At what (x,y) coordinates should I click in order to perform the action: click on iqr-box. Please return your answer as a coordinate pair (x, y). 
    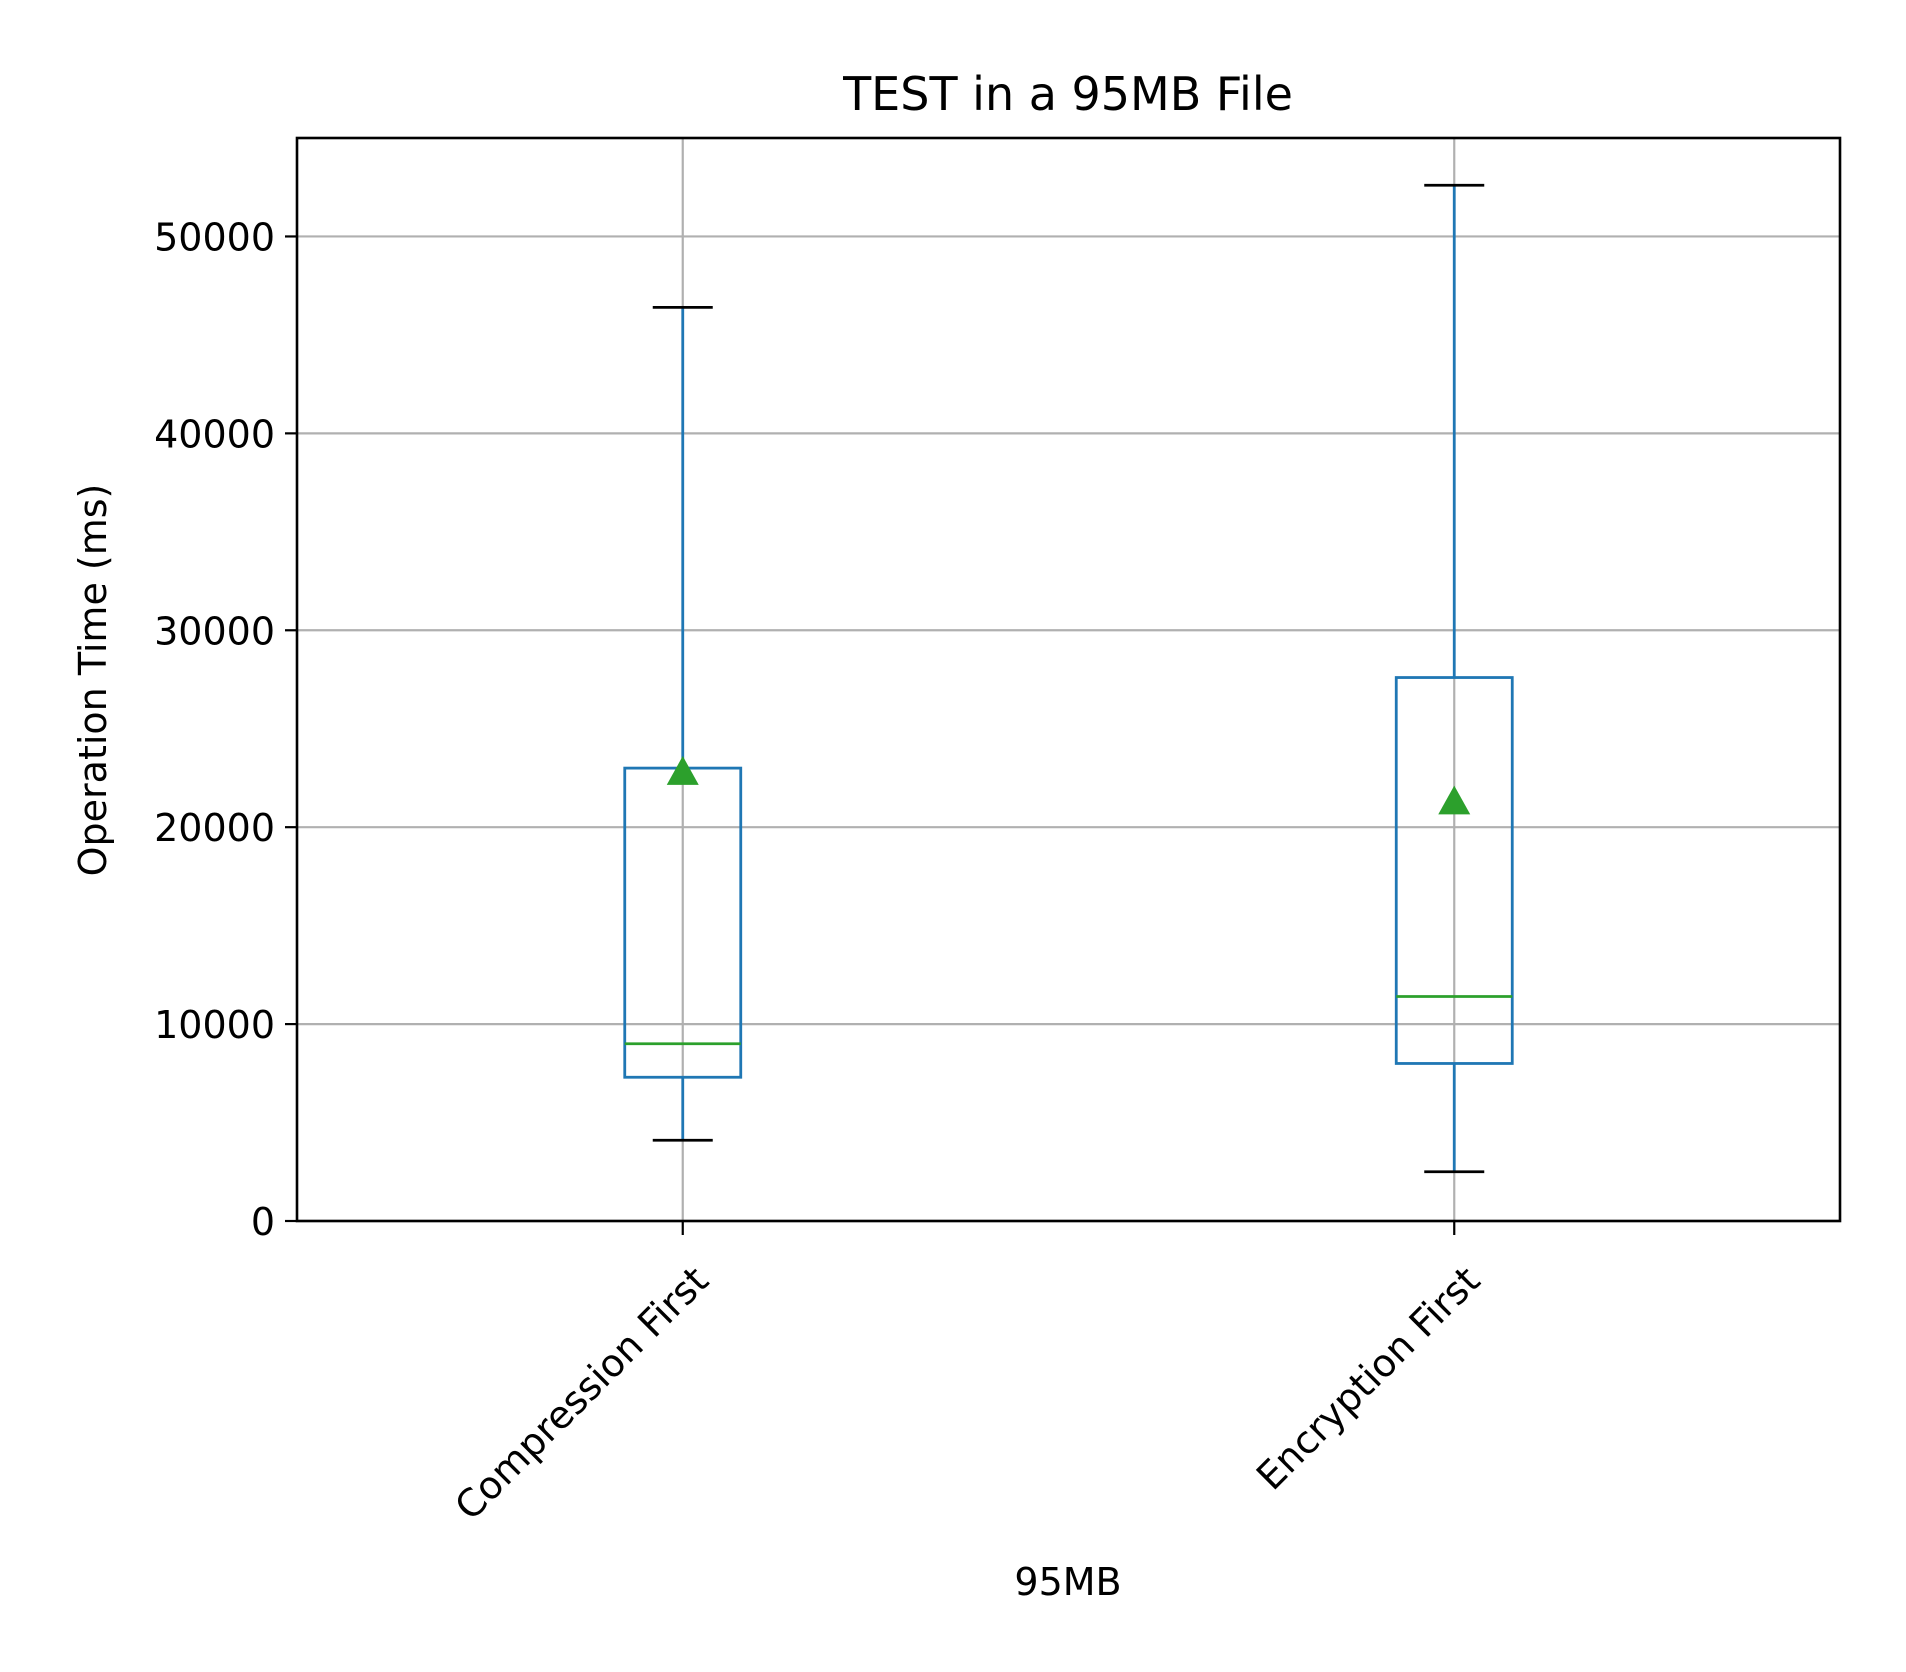
    Looking at the image, I should click on (1454, 870).